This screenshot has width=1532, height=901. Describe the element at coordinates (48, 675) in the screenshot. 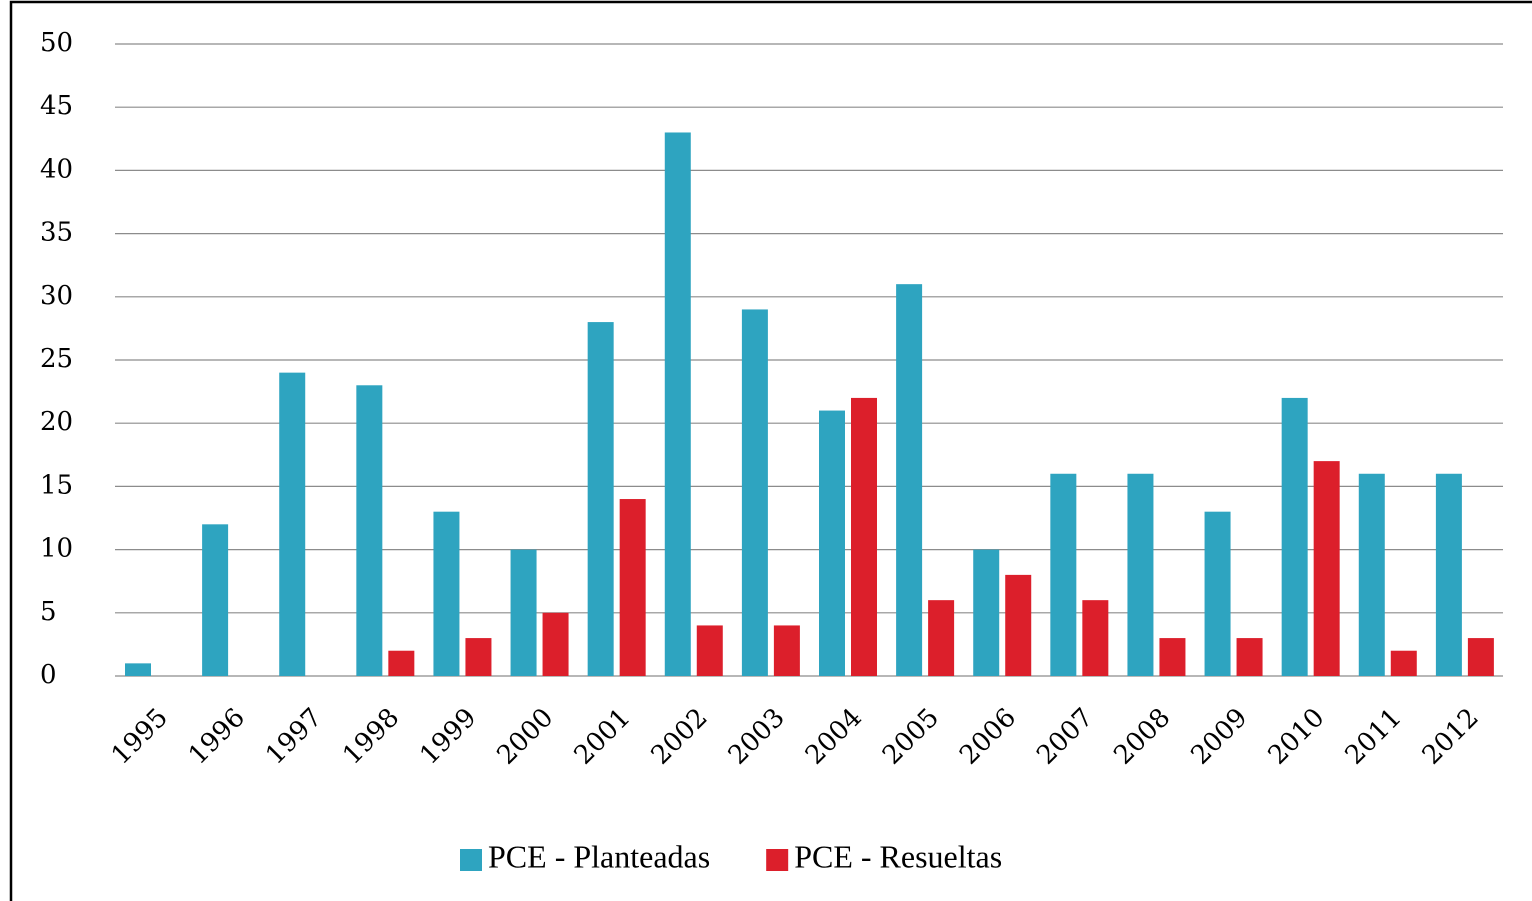

I see `y-tick-label: 0` at that location.